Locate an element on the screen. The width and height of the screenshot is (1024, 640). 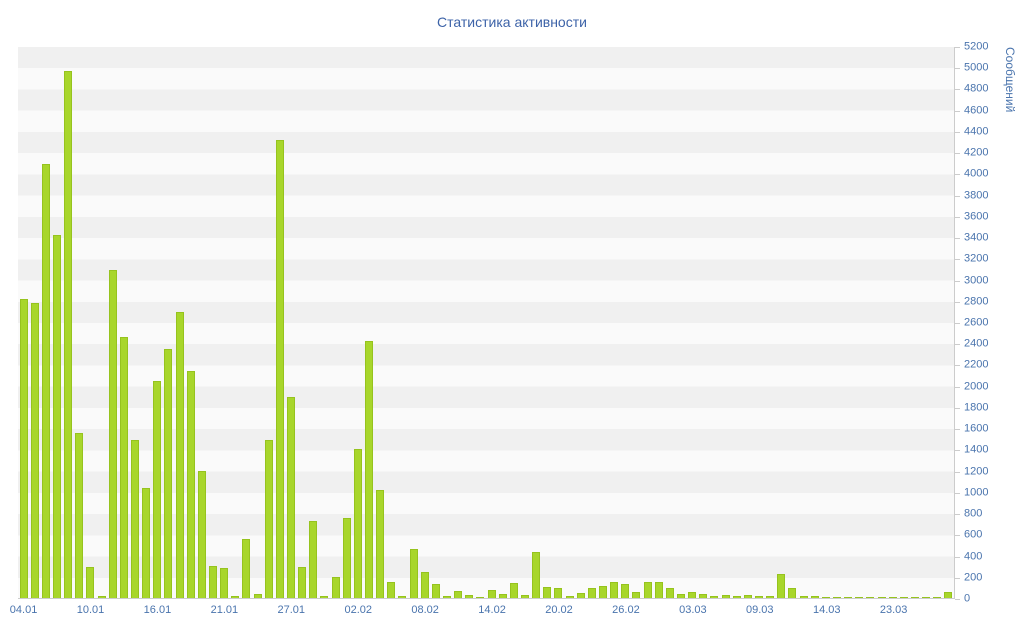
y-axis-tick-label: 200 is located at coordinates (973, 577).